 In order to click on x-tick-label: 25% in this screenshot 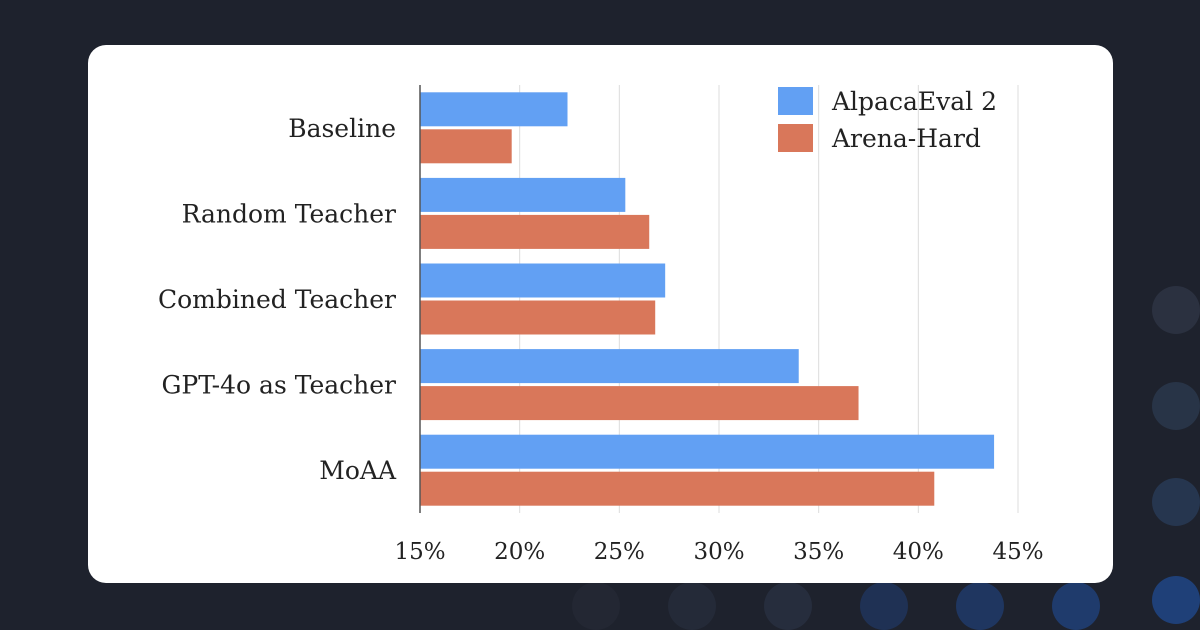, I will do `click(619, 552)`.